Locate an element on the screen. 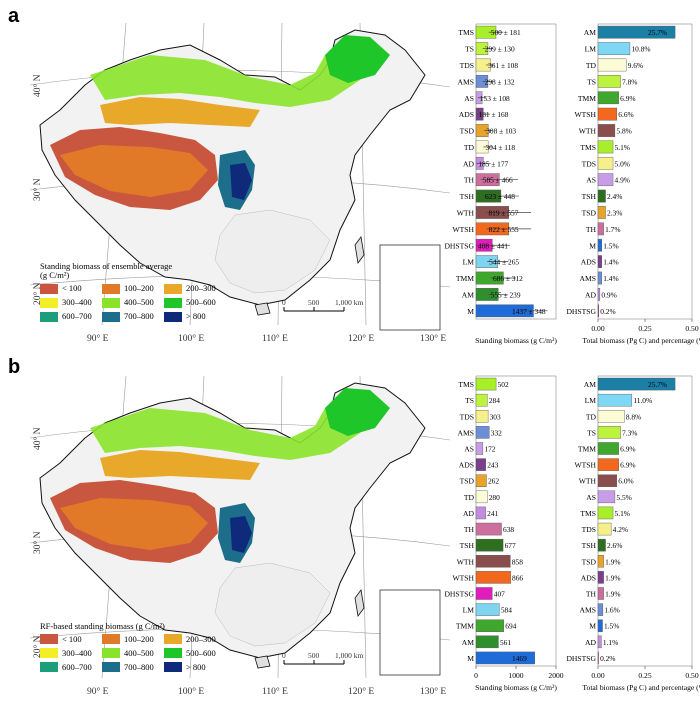 The image size is (700, 702). plot-frame is located at coordinates (516, 171).